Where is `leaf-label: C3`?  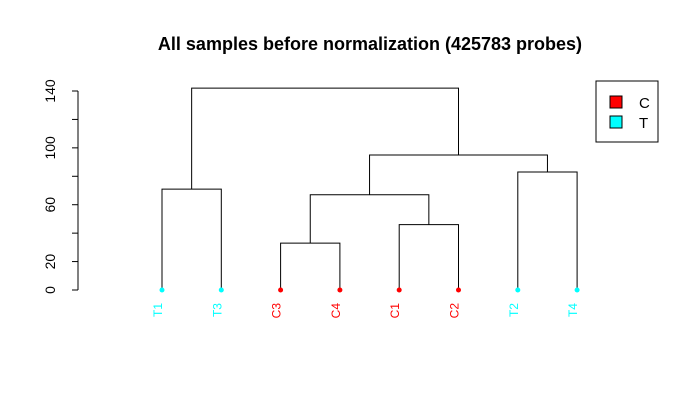
leaf-label: C3 is located at coordinates (277, 311).